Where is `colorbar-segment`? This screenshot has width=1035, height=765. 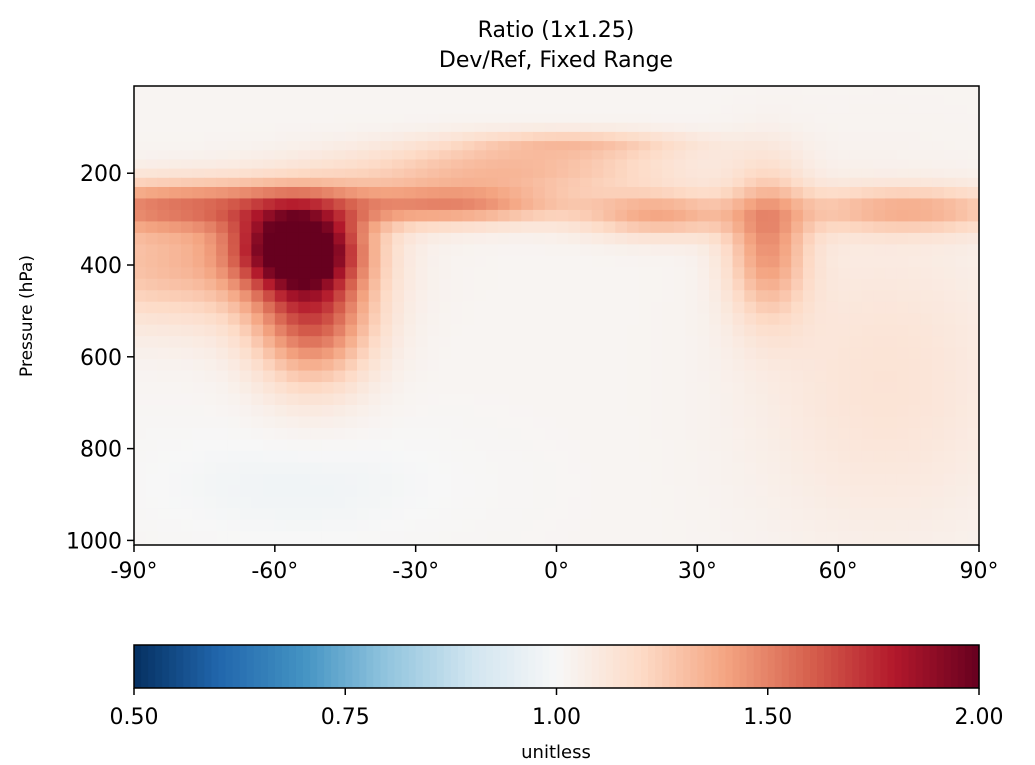 colorbar-segment is located at coordinates (419, 666).